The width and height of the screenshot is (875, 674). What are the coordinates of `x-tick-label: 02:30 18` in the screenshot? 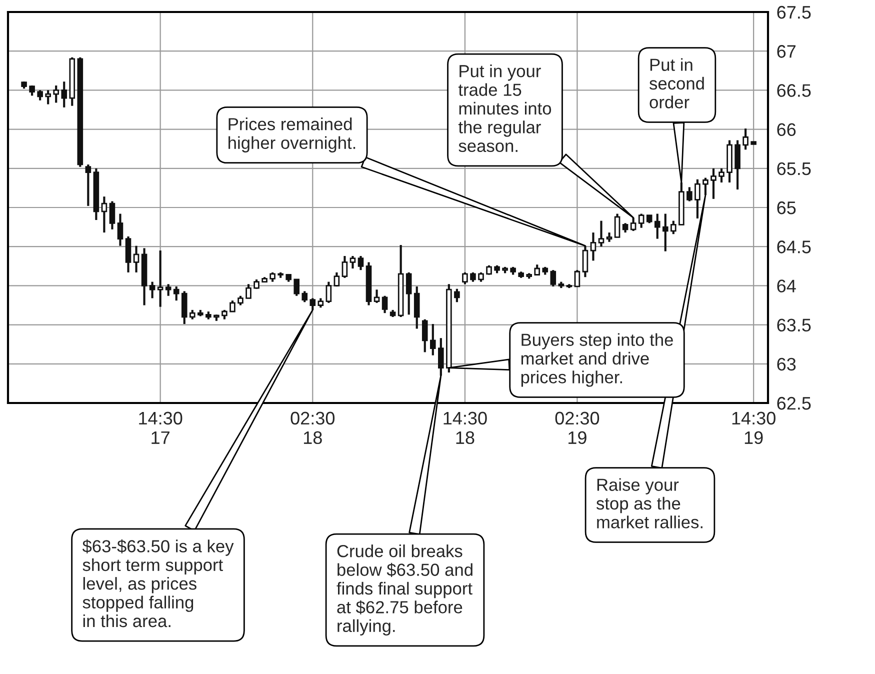 It's located at (312, 428).